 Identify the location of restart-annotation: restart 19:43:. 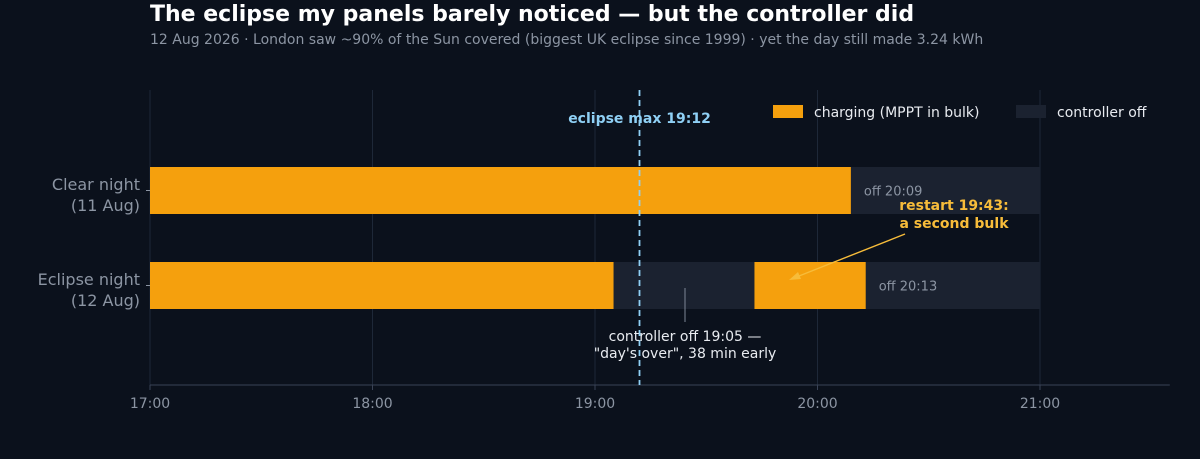
(954, 206).